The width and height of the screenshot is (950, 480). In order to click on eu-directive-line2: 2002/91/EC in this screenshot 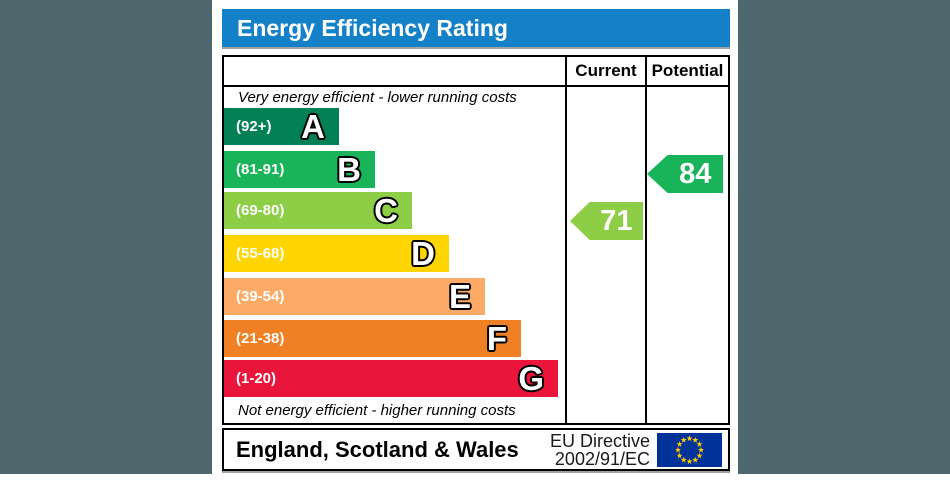, I will do `click(602, 459)`.